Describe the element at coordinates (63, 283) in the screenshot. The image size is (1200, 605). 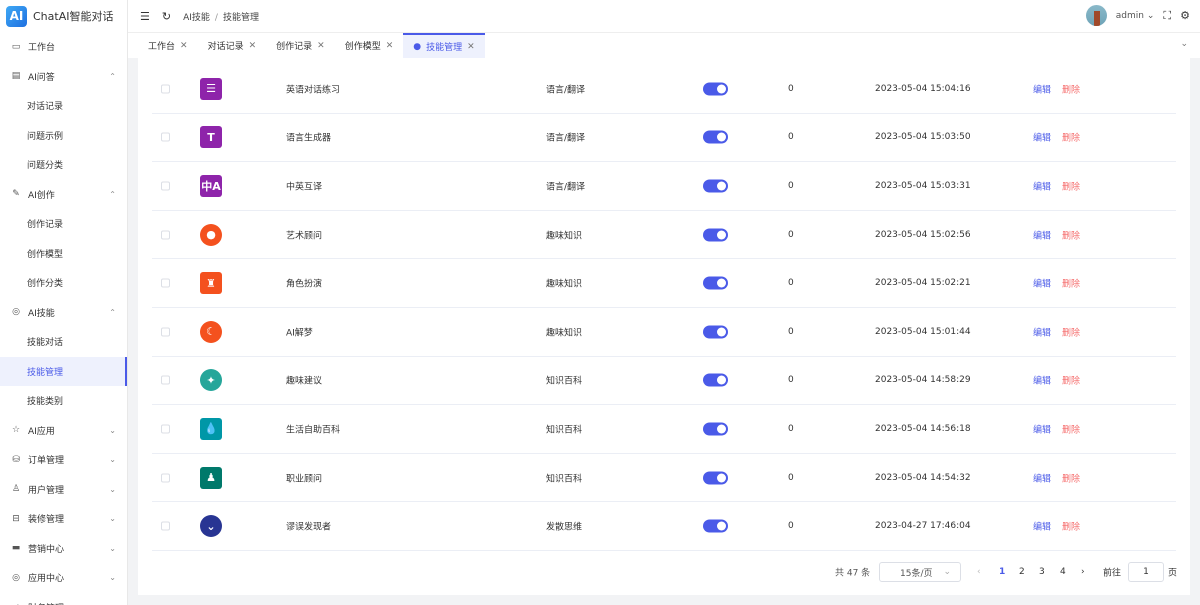
I see `sidebar-item-8: 创作分类` at that location.